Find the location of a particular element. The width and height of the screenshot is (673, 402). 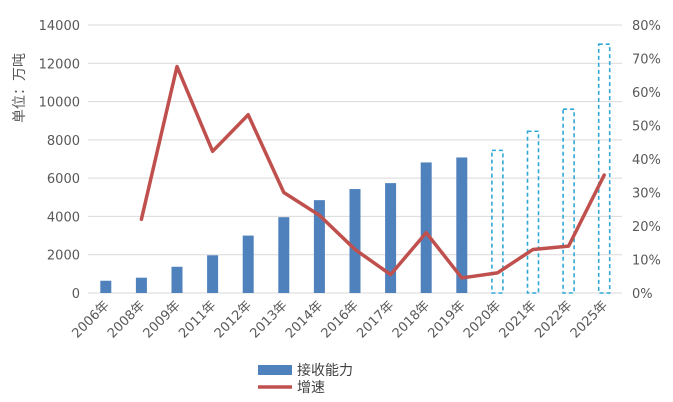

y2-tick-label: 20% is located at coordinates (646, 227).